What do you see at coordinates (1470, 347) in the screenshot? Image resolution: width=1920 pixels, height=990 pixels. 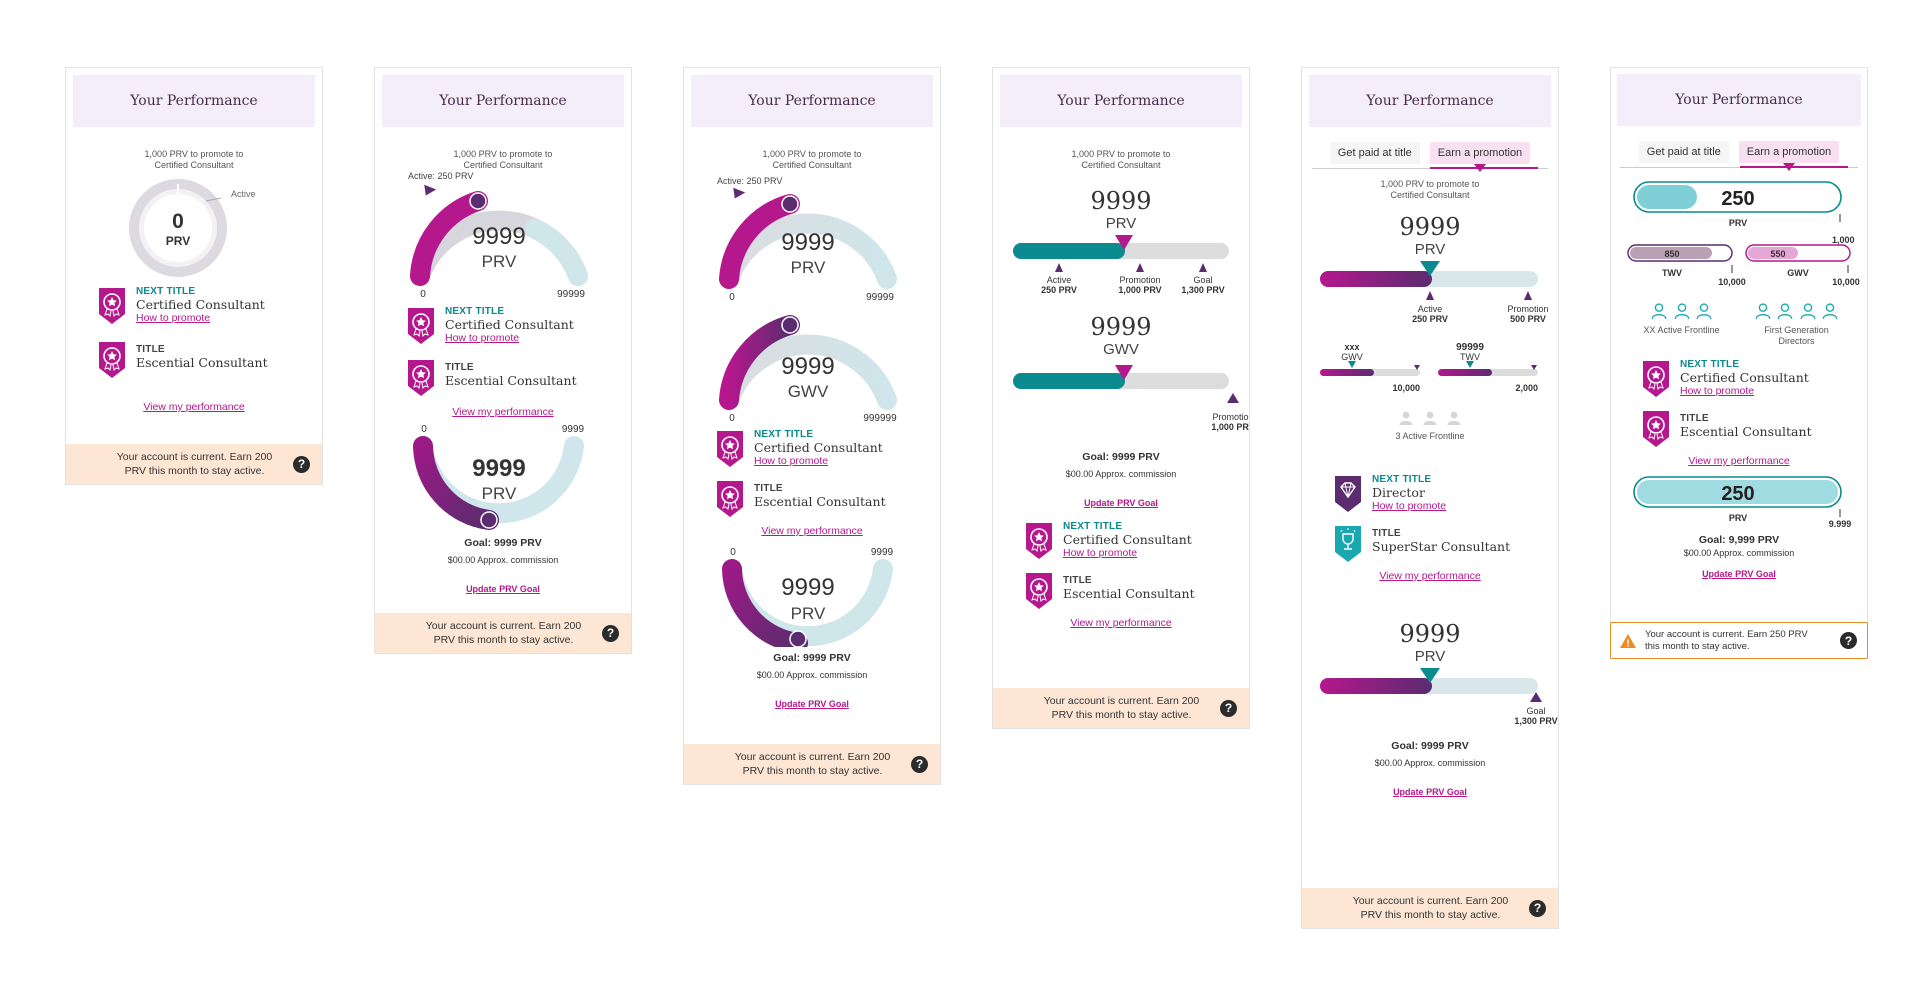 I see `twv-top-value: 99999` at bounding box center [1470, 347].